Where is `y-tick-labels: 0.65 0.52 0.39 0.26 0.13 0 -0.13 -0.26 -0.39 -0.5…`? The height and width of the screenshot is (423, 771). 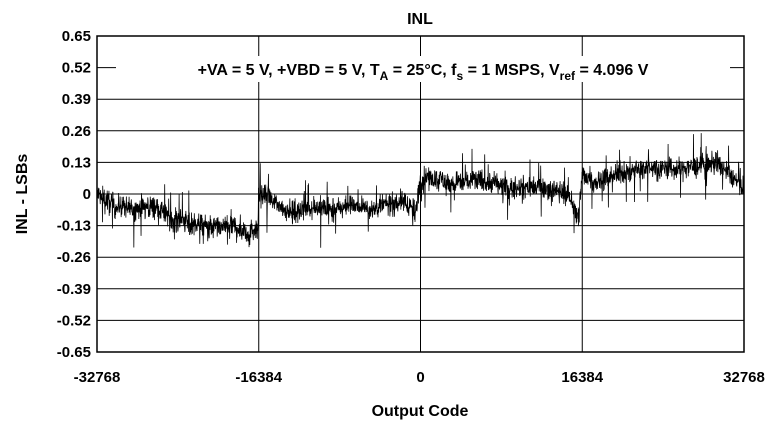
y-tick-labels: 0.65 0.52 0.39 0.26 0.13 0 -0.13 -0.26 -0.39 -0.5… is located at coordinates (74, 194).